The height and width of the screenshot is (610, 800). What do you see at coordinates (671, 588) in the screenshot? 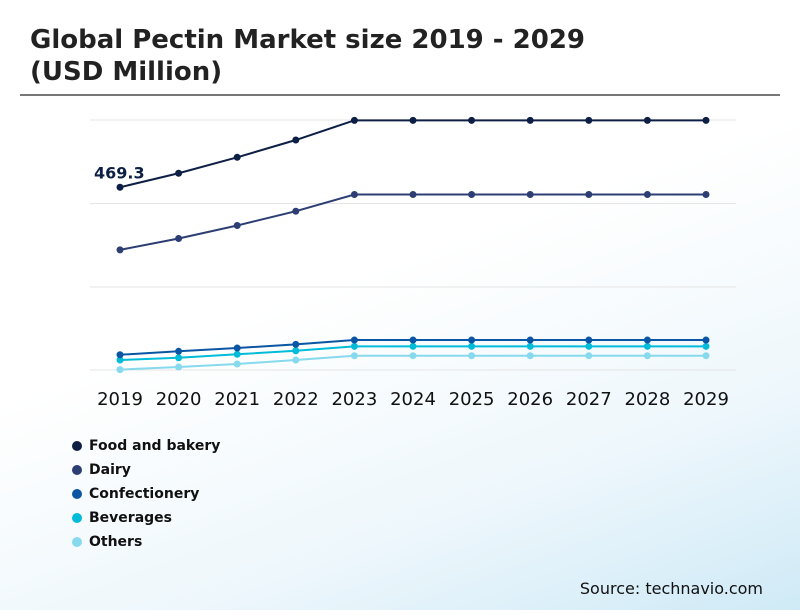
I see `source-label: Source: technavio.com` at bounding box center [671, 588].